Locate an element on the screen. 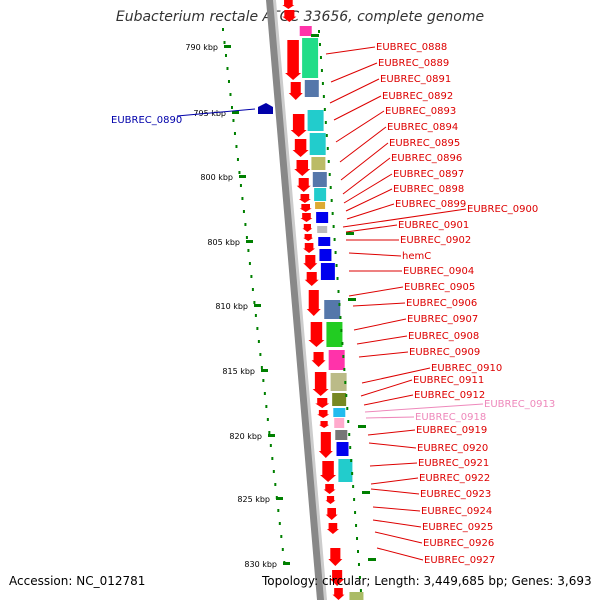  gene-label: EUBREC_0898 is located at coordinates (428, 189).